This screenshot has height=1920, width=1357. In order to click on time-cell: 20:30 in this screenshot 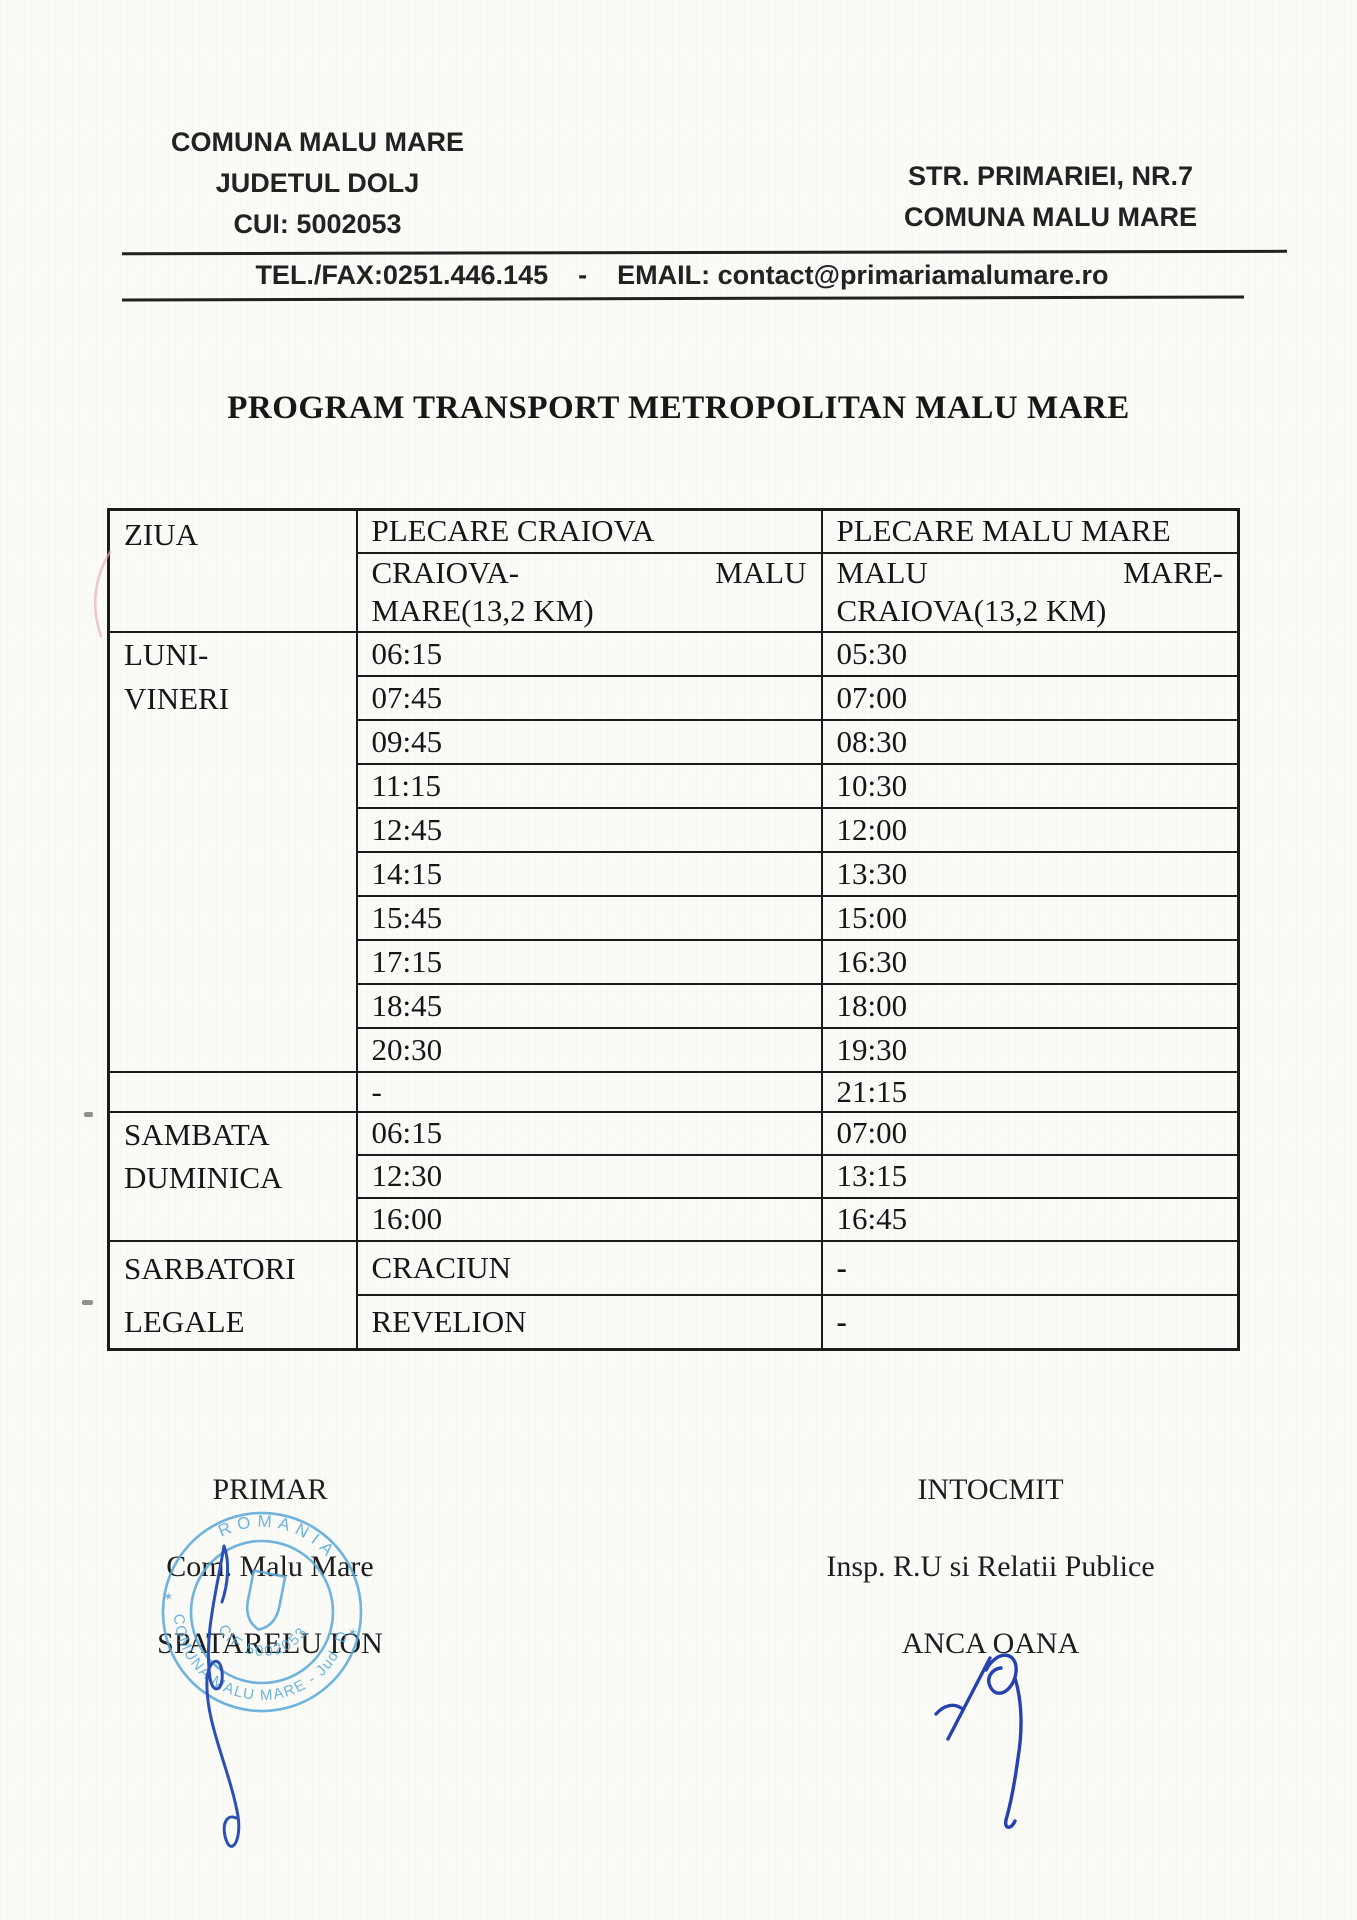, I will do `click(589, 1049)`.